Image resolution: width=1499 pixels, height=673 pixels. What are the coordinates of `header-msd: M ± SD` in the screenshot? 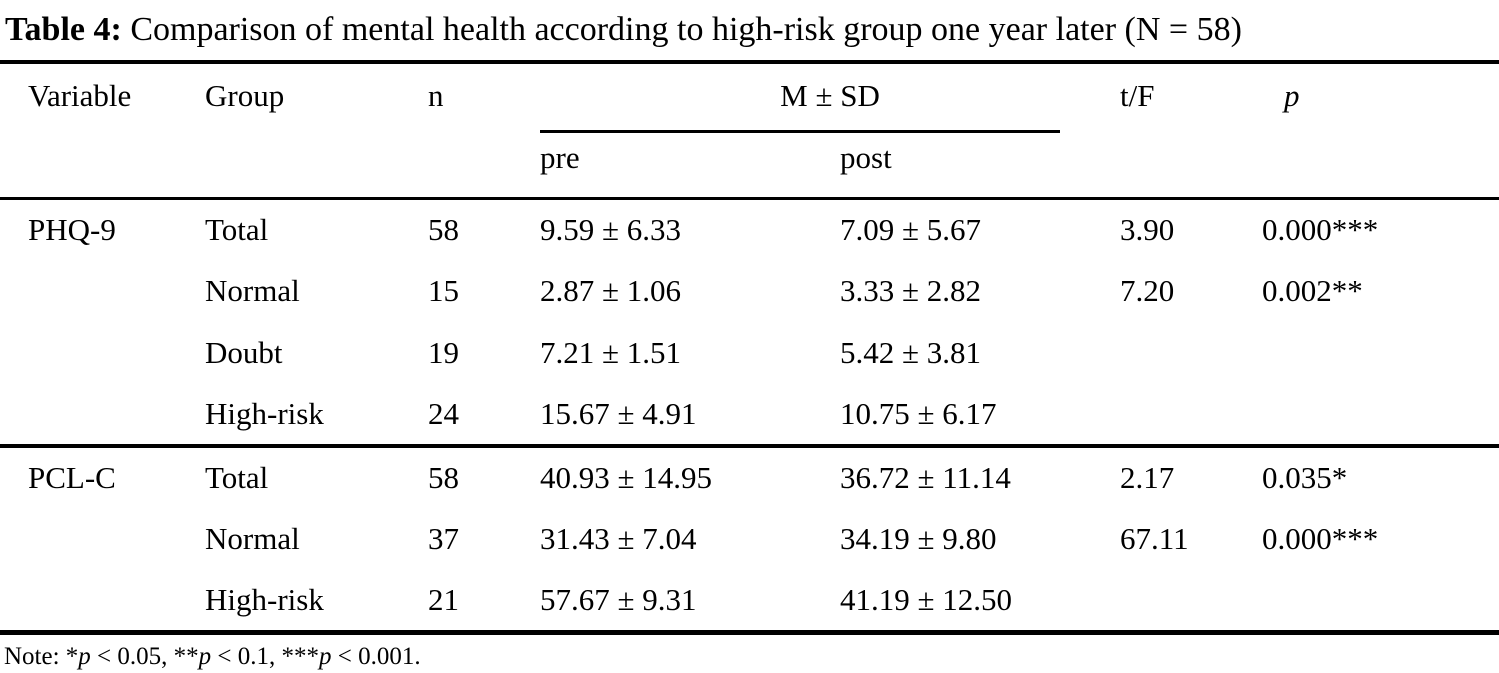 It's located at (830, 98).